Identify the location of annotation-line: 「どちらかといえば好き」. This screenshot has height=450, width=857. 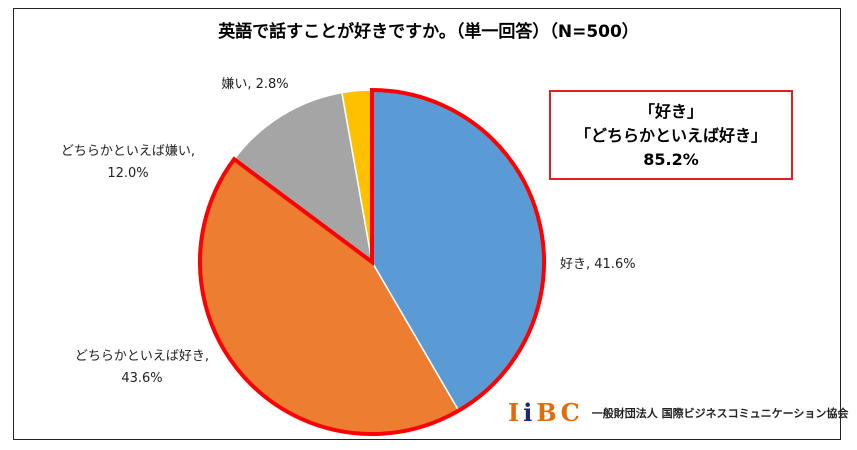
(670, 135).